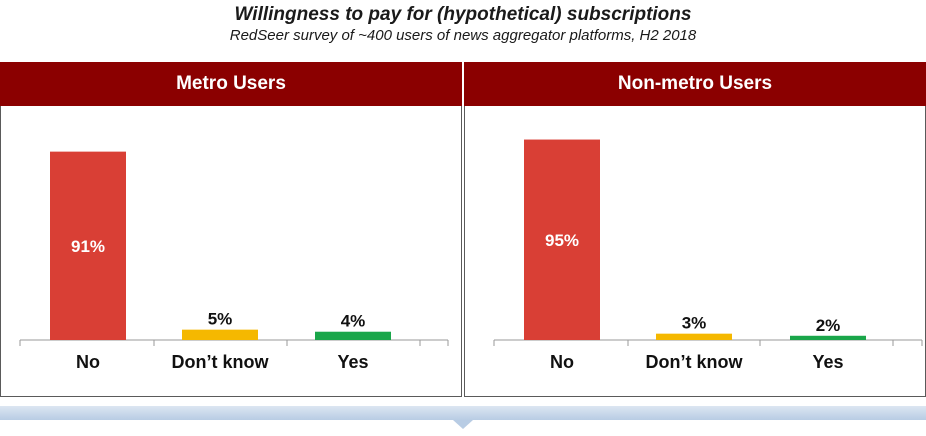  I want to click on metro-bar-no, so click(88, 245).